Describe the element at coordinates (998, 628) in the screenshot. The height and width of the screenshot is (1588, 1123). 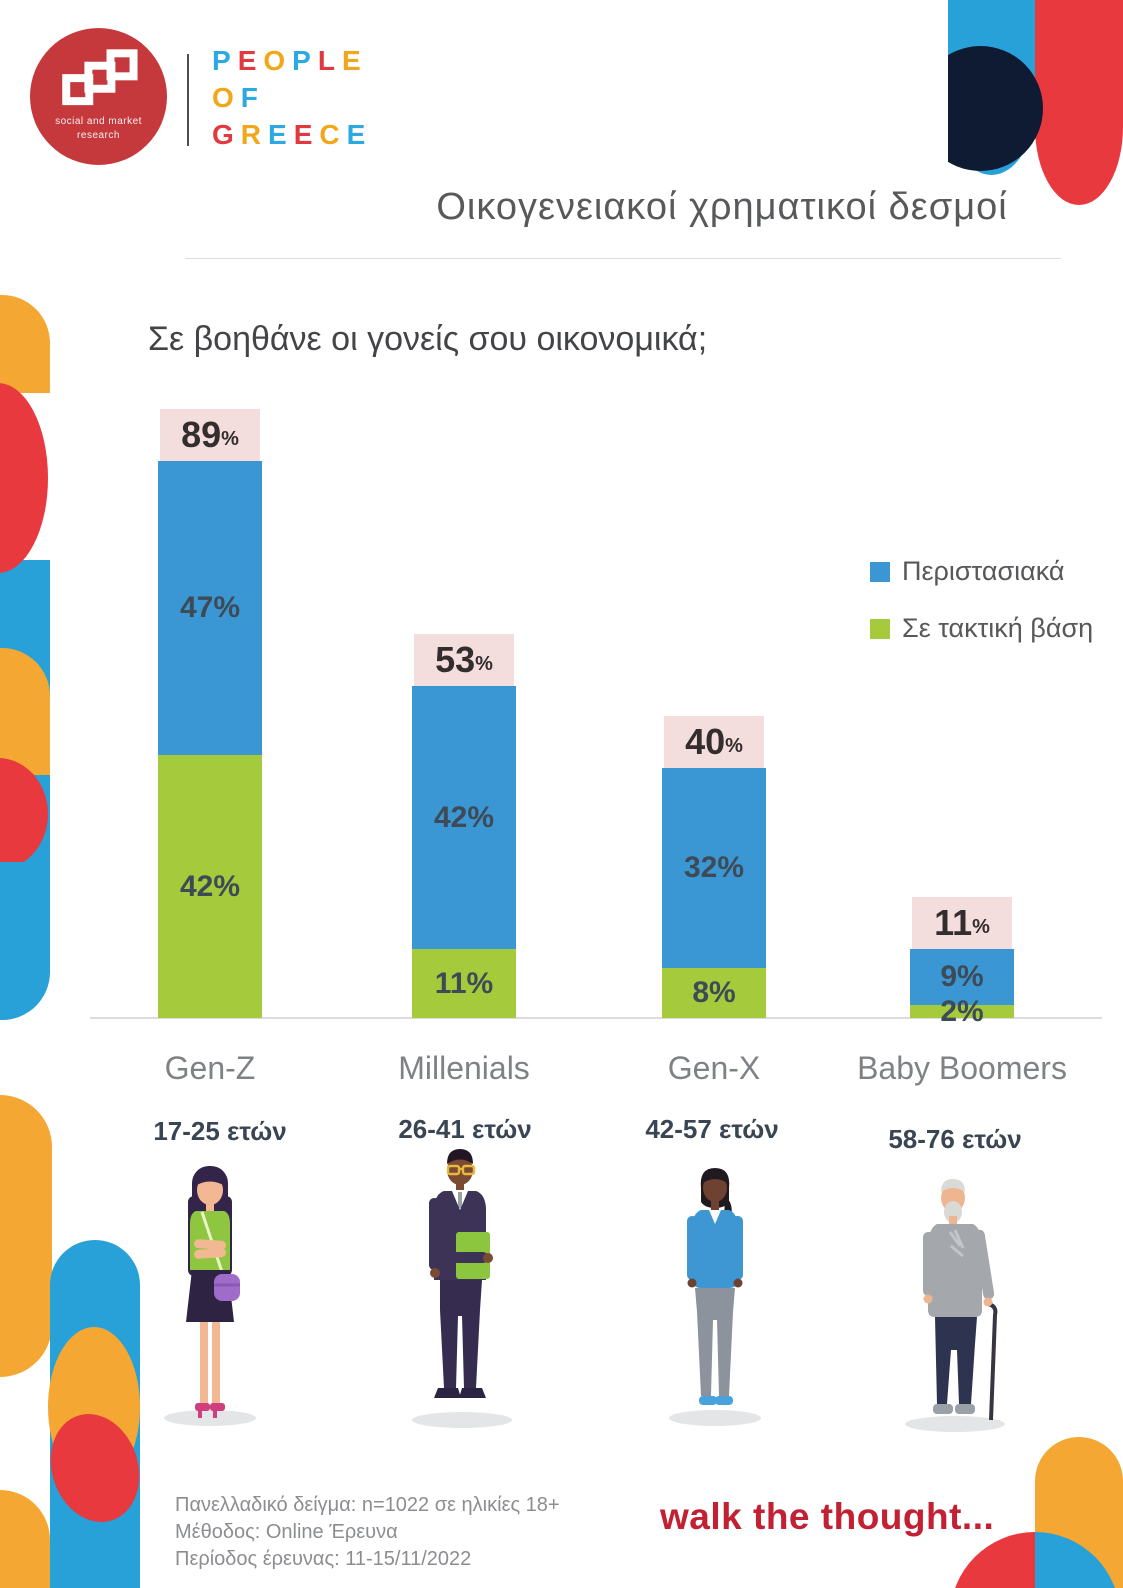
I see `legend-label: Σε τακτική βάση` at that location.